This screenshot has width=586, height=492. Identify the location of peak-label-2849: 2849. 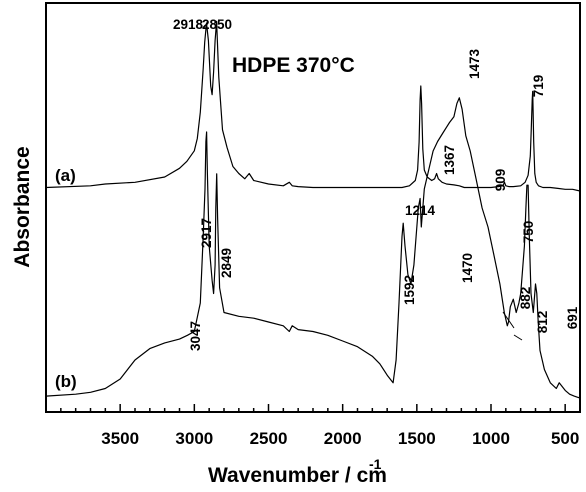
(226, 263).